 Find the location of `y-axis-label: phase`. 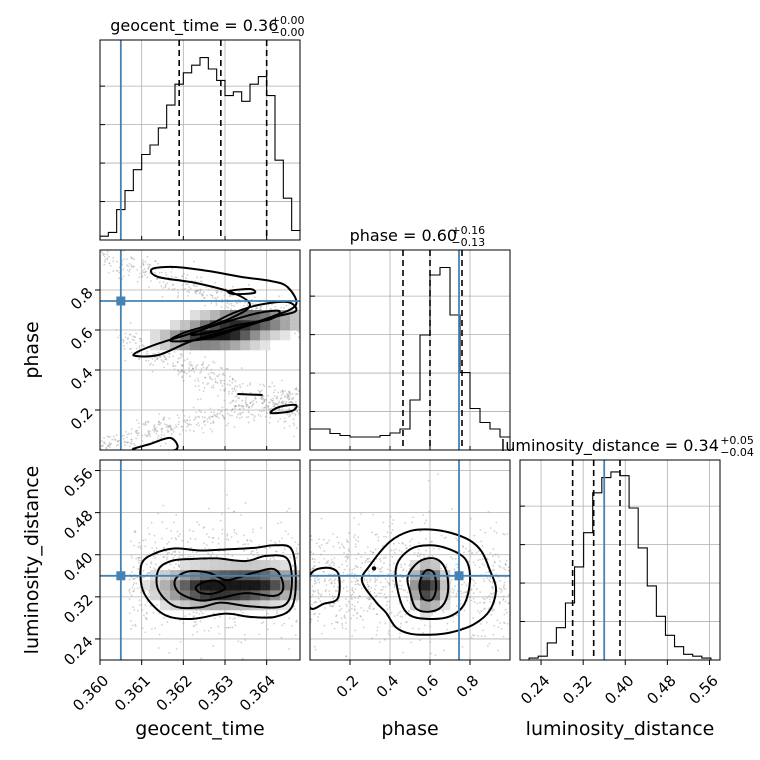

y-axis-label: phase is located at coordinates (32, 349).